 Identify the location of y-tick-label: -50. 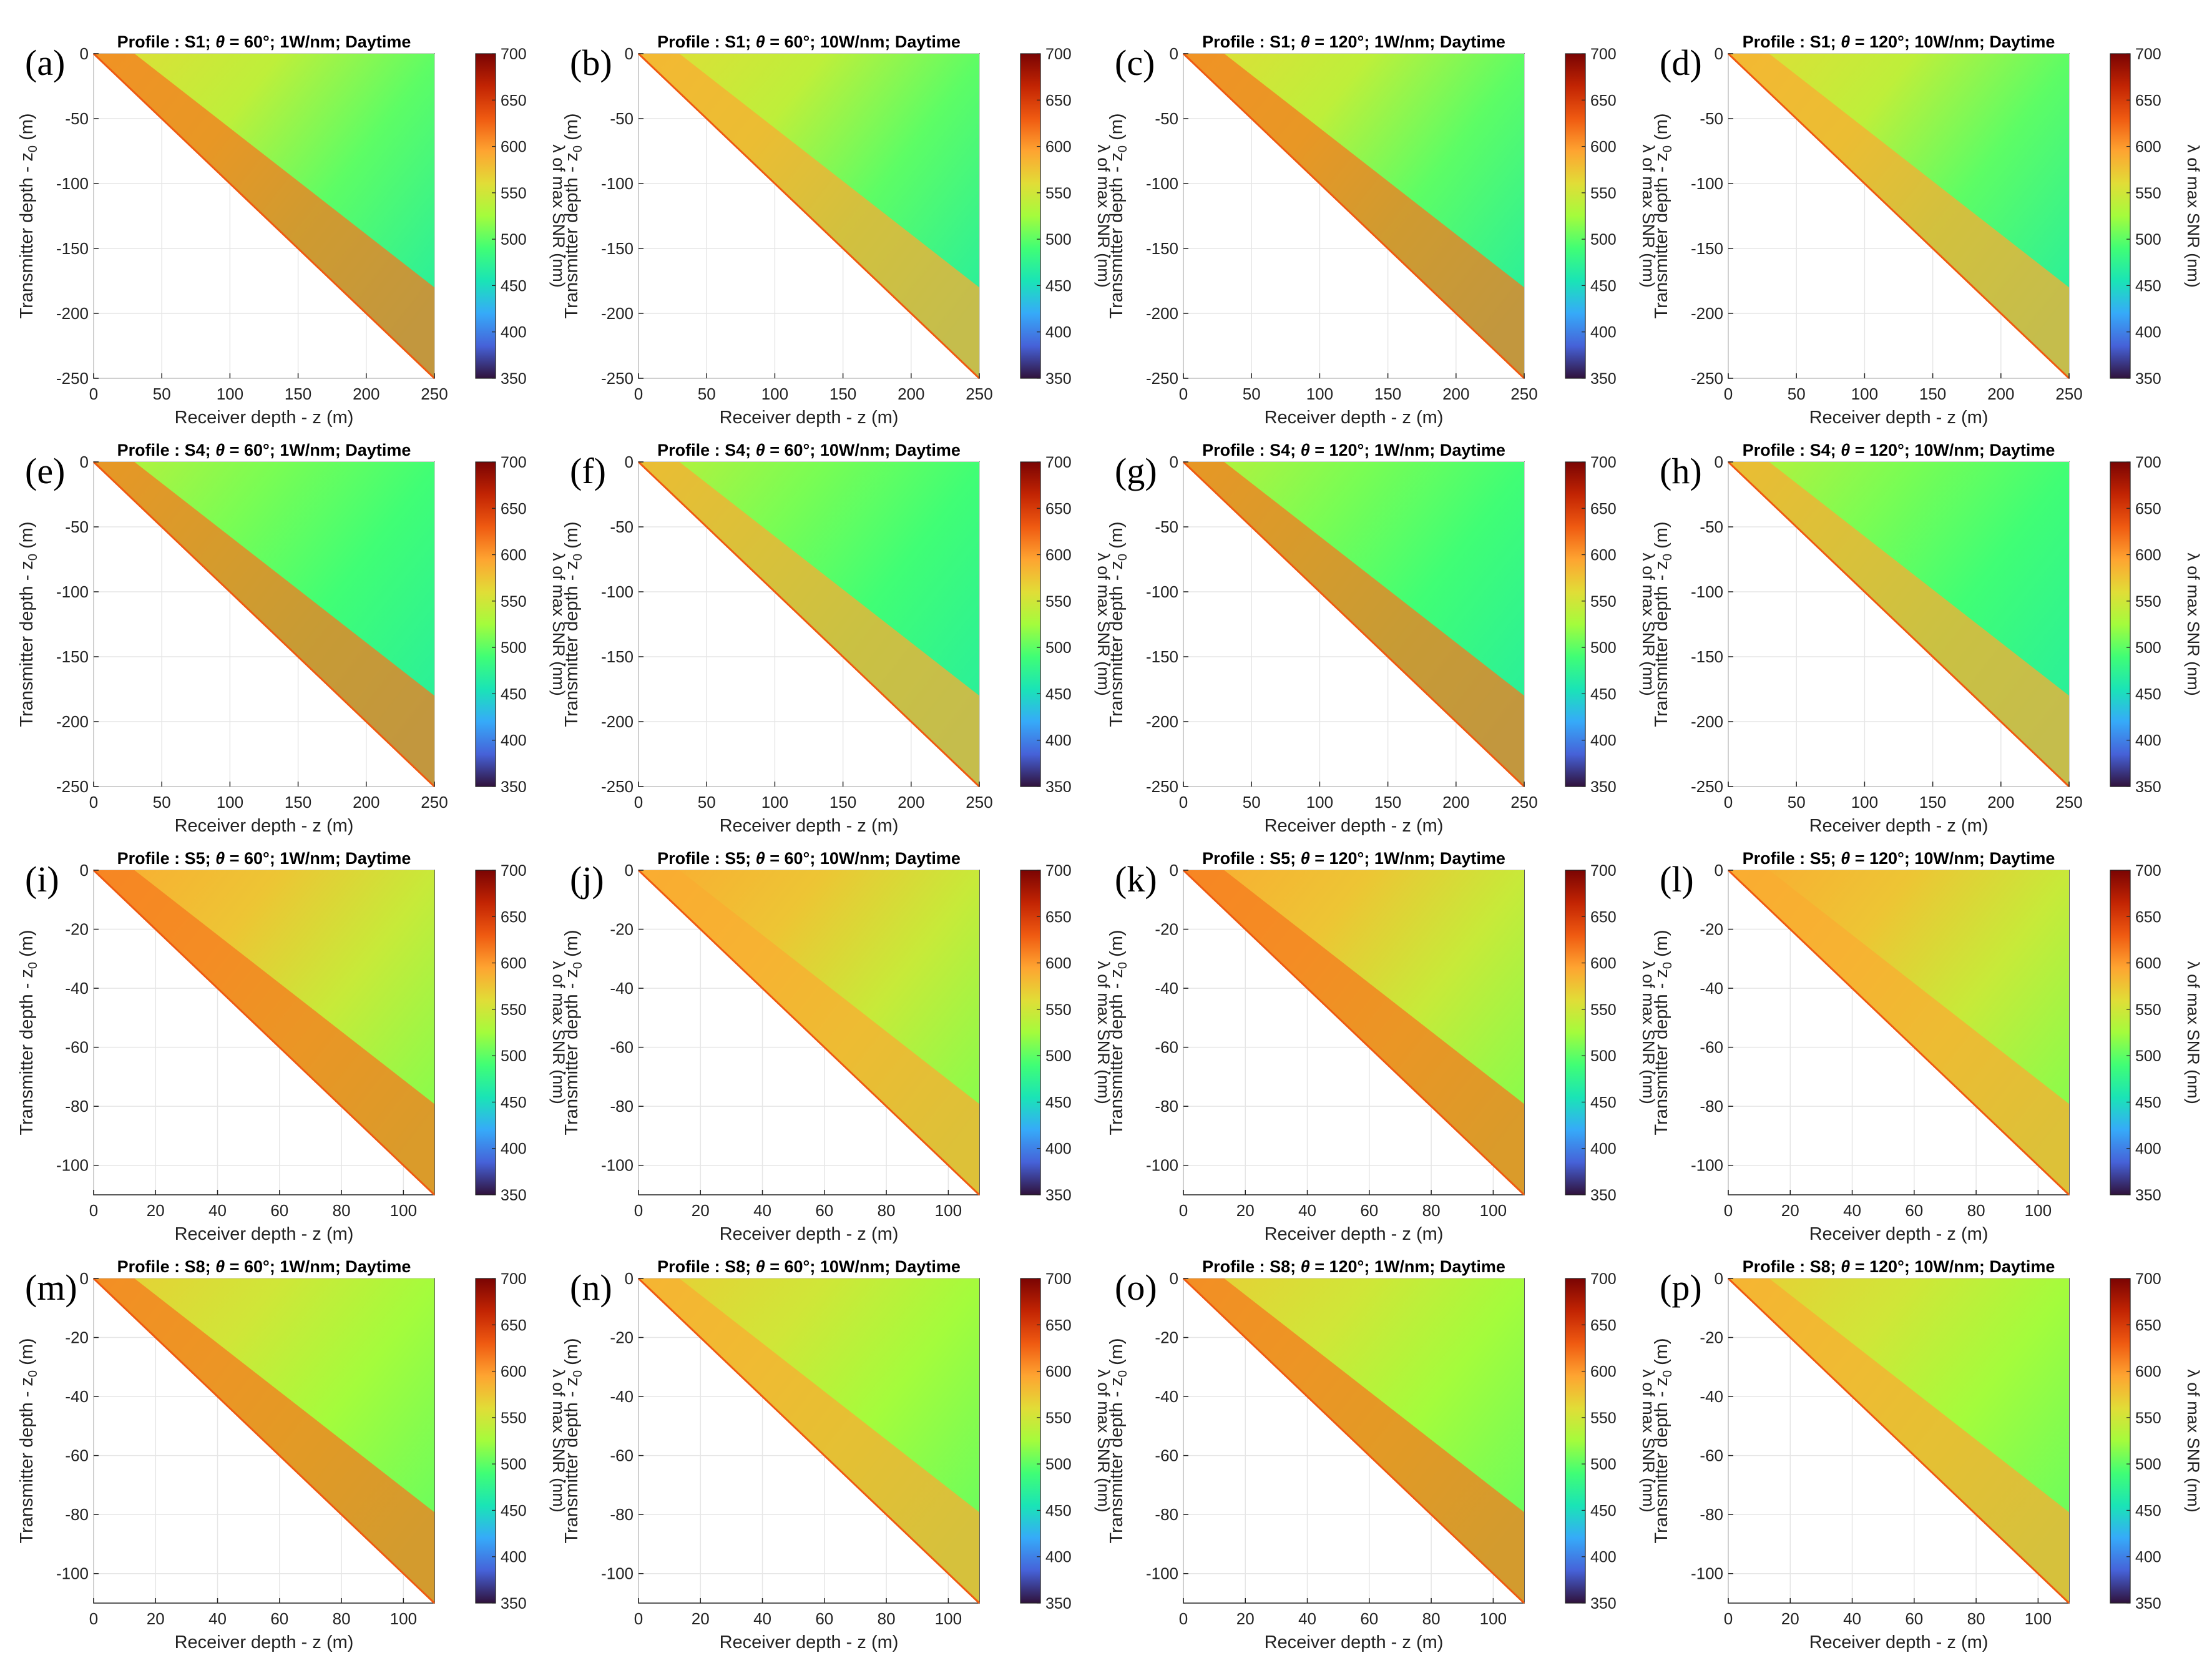
(622, 527).